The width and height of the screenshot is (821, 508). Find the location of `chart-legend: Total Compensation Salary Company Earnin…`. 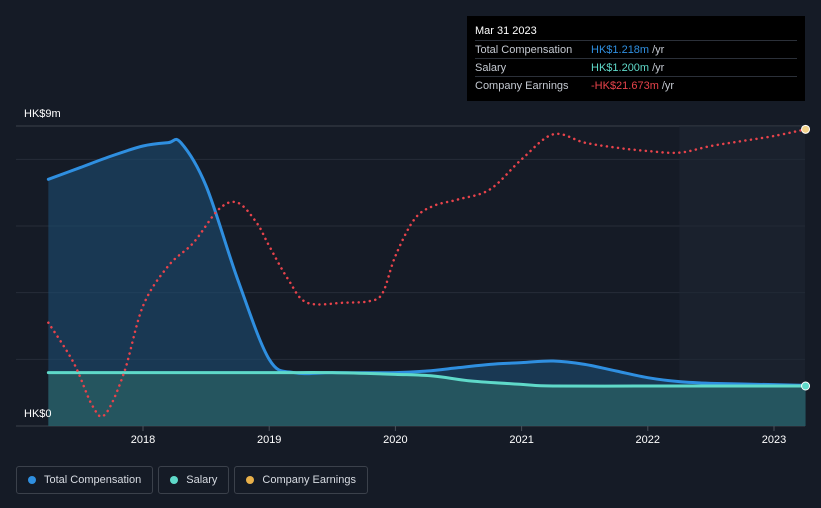

chart-legend: Total Compensation Salary Company Earnin… is located at coordinates (192, 480).